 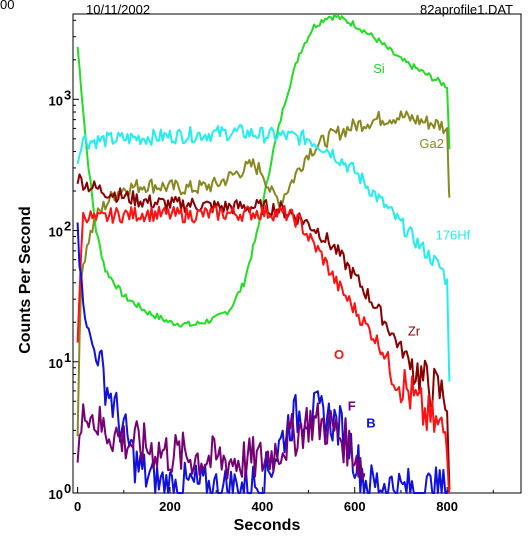 I want to click on series-label-176hf: 176Hf, so click(x=453, y=235).